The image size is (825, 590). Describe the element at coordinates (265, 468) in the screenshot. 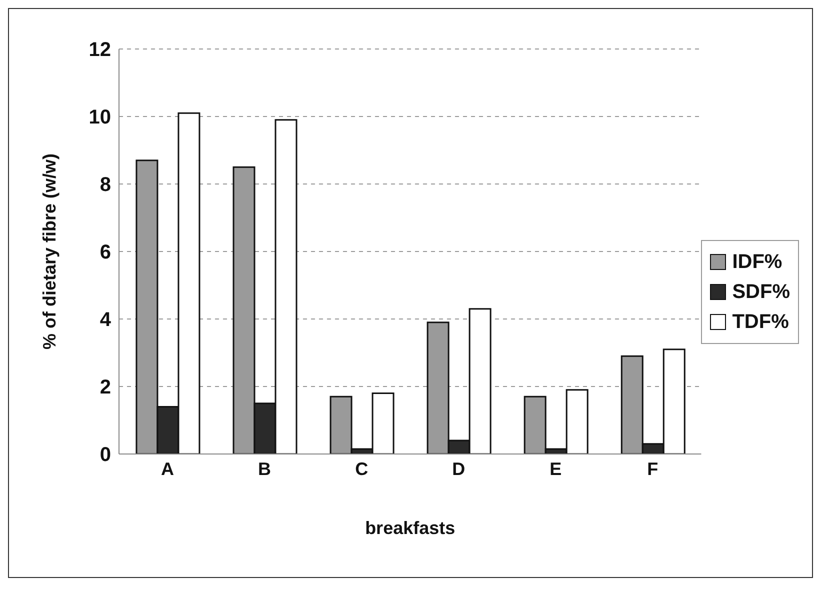

I see `x-tick-label: B` at that location.